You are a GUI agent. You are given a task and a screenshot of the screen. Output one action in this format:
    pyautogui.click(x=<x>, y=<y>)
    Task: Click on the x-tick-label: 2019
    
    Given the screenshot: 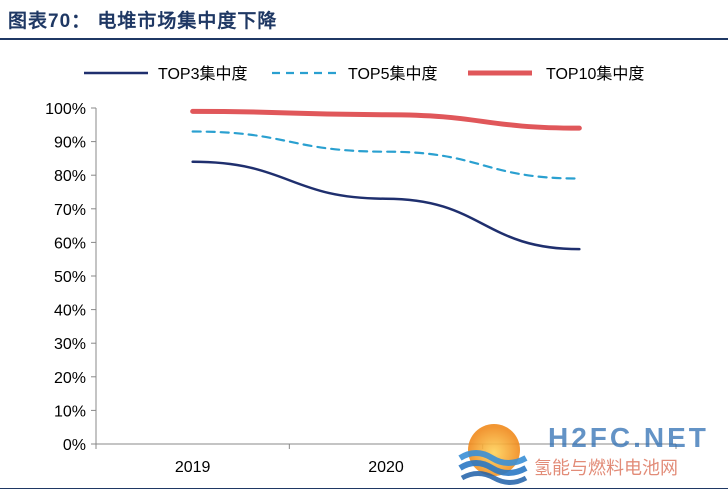 What is the action you would take?
    pyautogui.click(x=193, y=467)
    